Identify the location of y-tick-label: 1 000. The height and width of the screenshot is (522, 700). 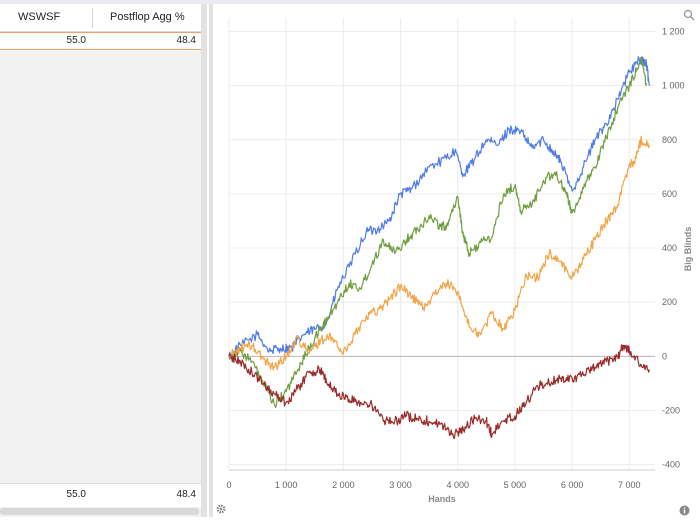
(673, 86).